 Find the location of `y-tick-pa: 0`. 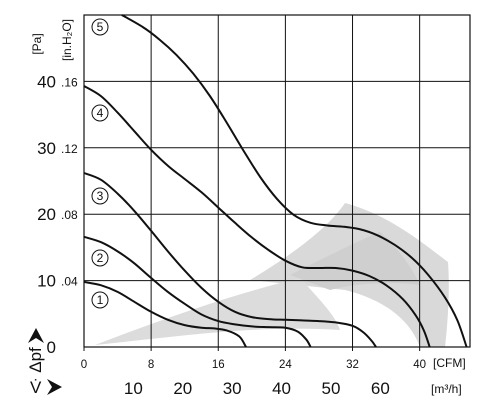

y-tick-pa: 0 is located at coordinates (51, 347).